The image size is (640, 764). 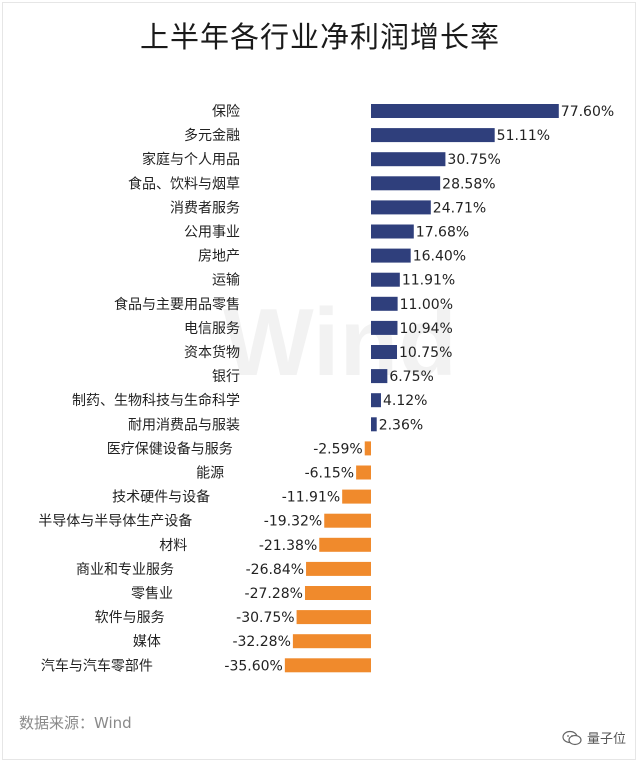 I want to click on data-label: 10.75%, so click(x=425, y=353).